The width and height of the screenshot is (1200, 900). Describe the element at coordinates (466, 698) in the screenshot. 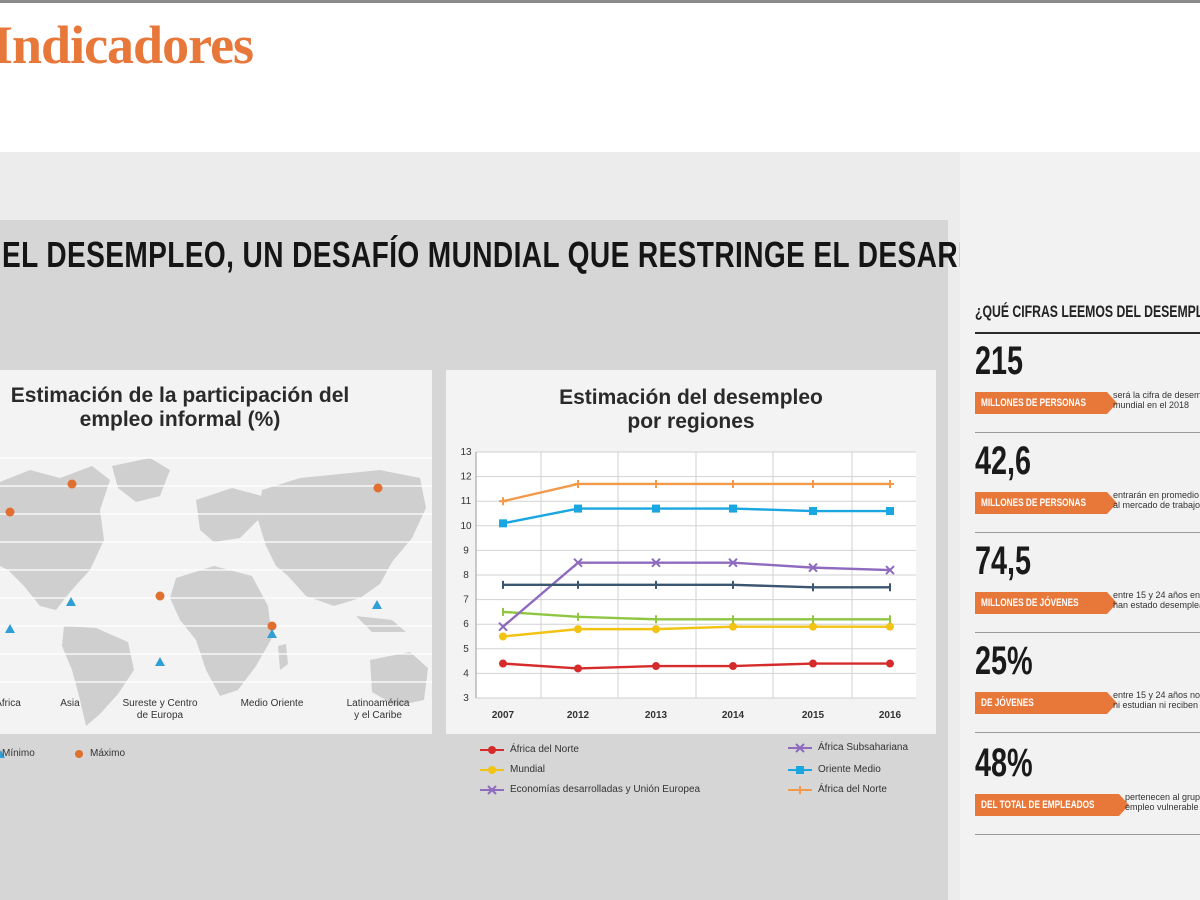

I see `y-tick-label: 3` at that location.